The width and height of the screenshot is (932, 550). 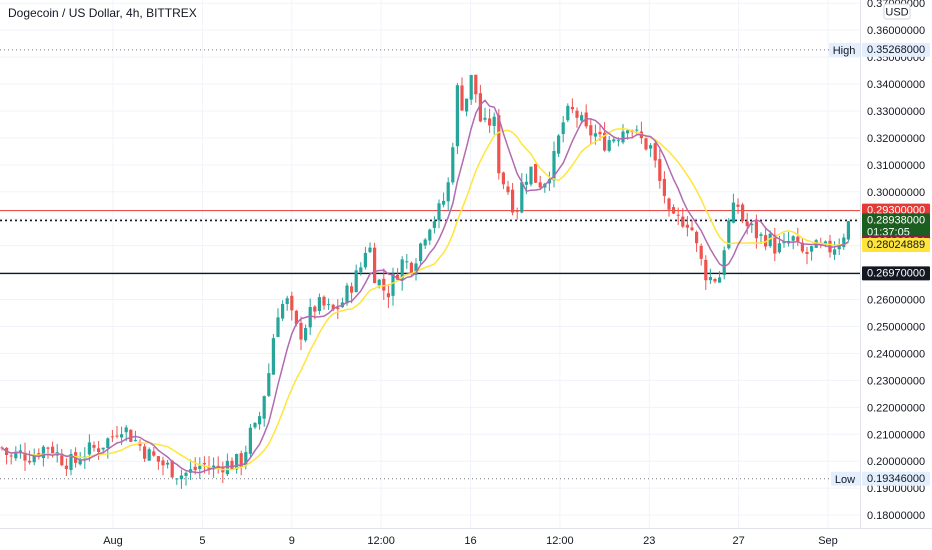 I want to click on low-label: Low, so click(x=845, y=480).